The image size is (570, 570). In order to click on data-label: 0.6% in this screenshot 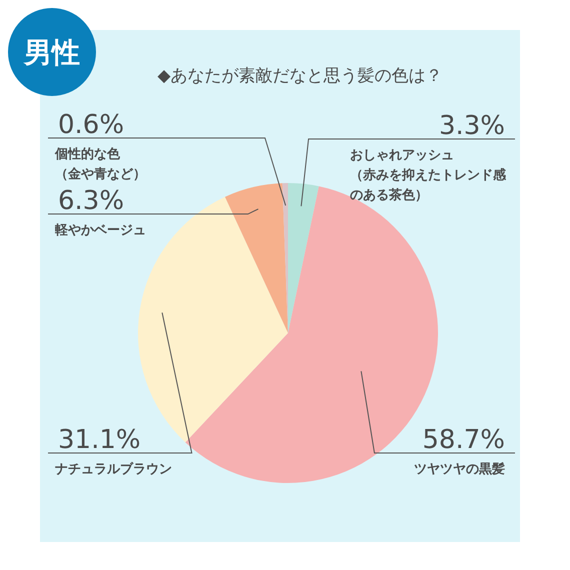, I will do `click(91, 125)`.